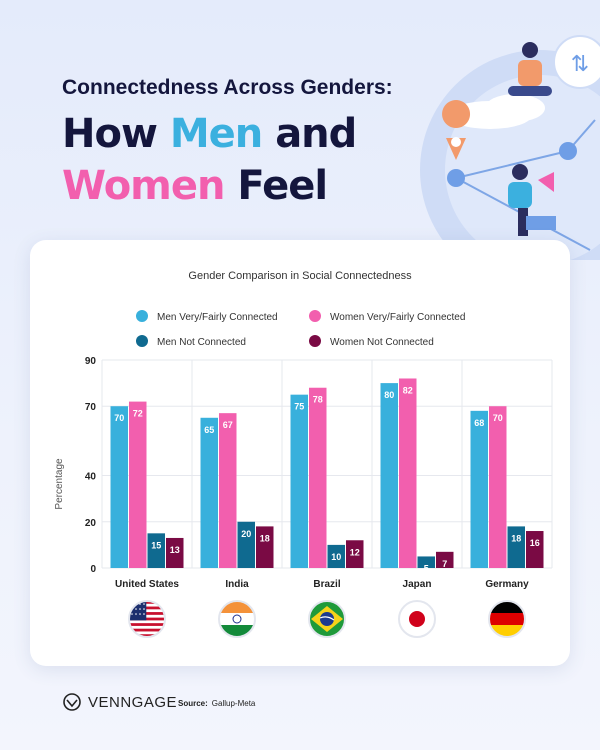 This screenshot has width=600, height=750. I want to click on x-axis-ticks: United States India Brazil Japan Germany, so click(322, 584).